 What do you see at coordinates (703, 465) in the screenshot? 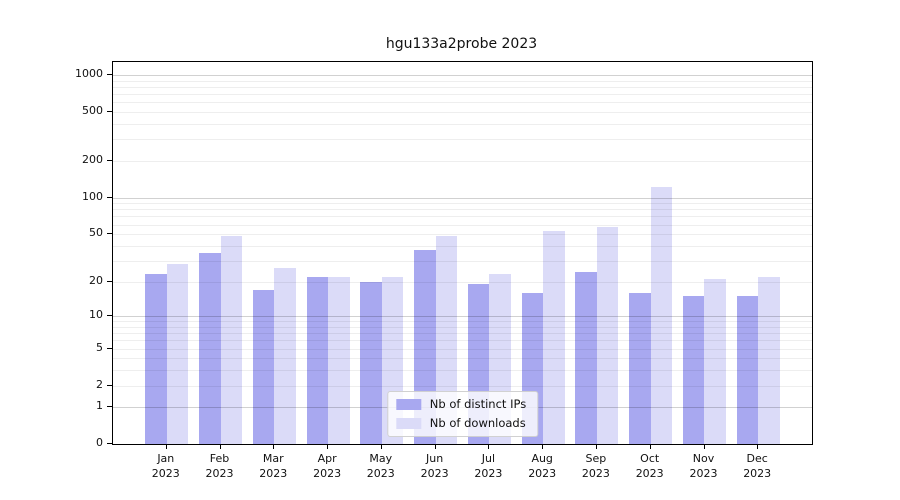
I see `x-tick-label-nov: Nov 2023` at bounding box center [703, 465].